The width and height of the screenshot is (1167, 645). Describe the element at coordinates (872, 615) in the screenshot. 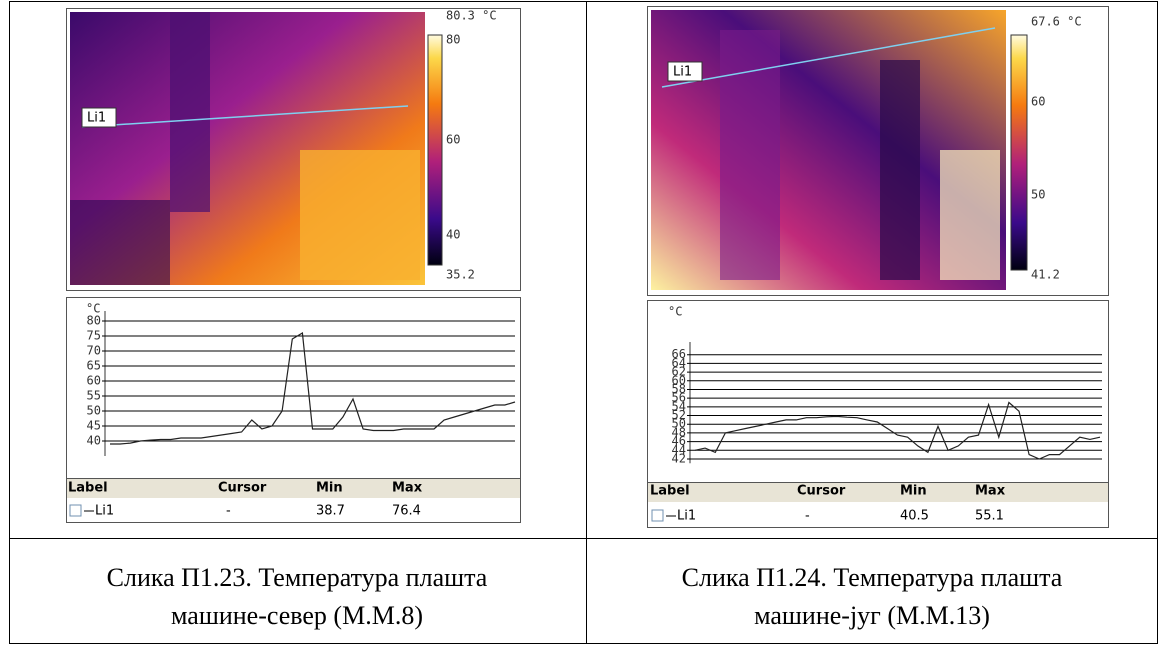

I see `caption: машине-југ (М.М.13)` at that location.